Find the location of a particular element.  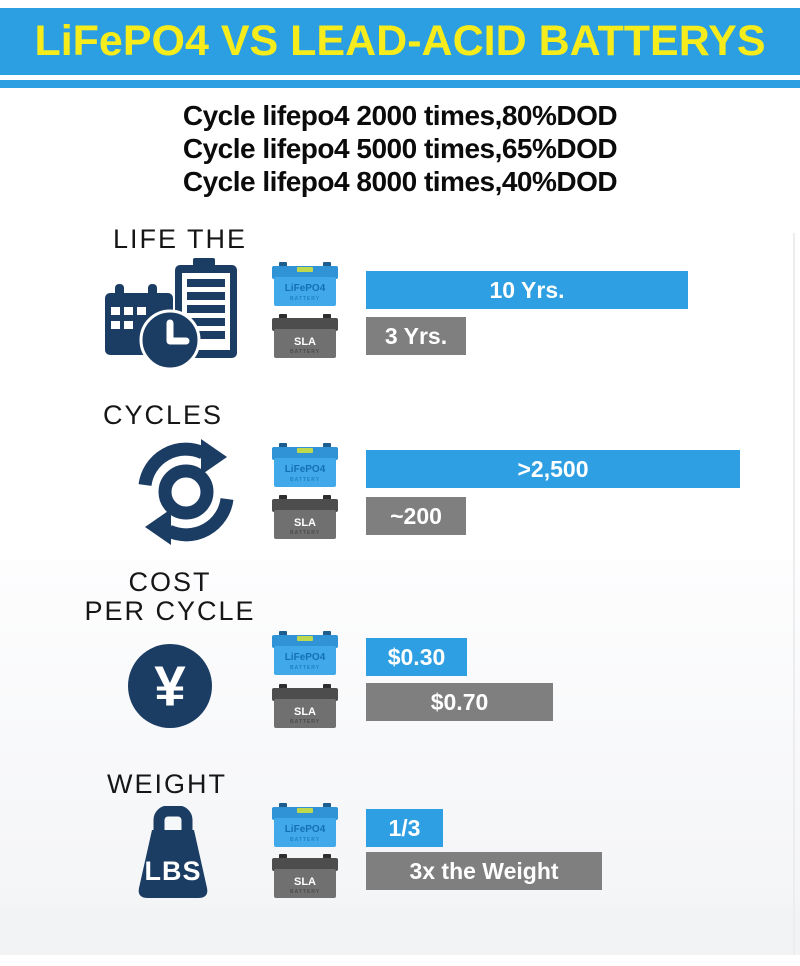

sla-weight-bar: 3x the Weight is located at coordinates (484, 871).